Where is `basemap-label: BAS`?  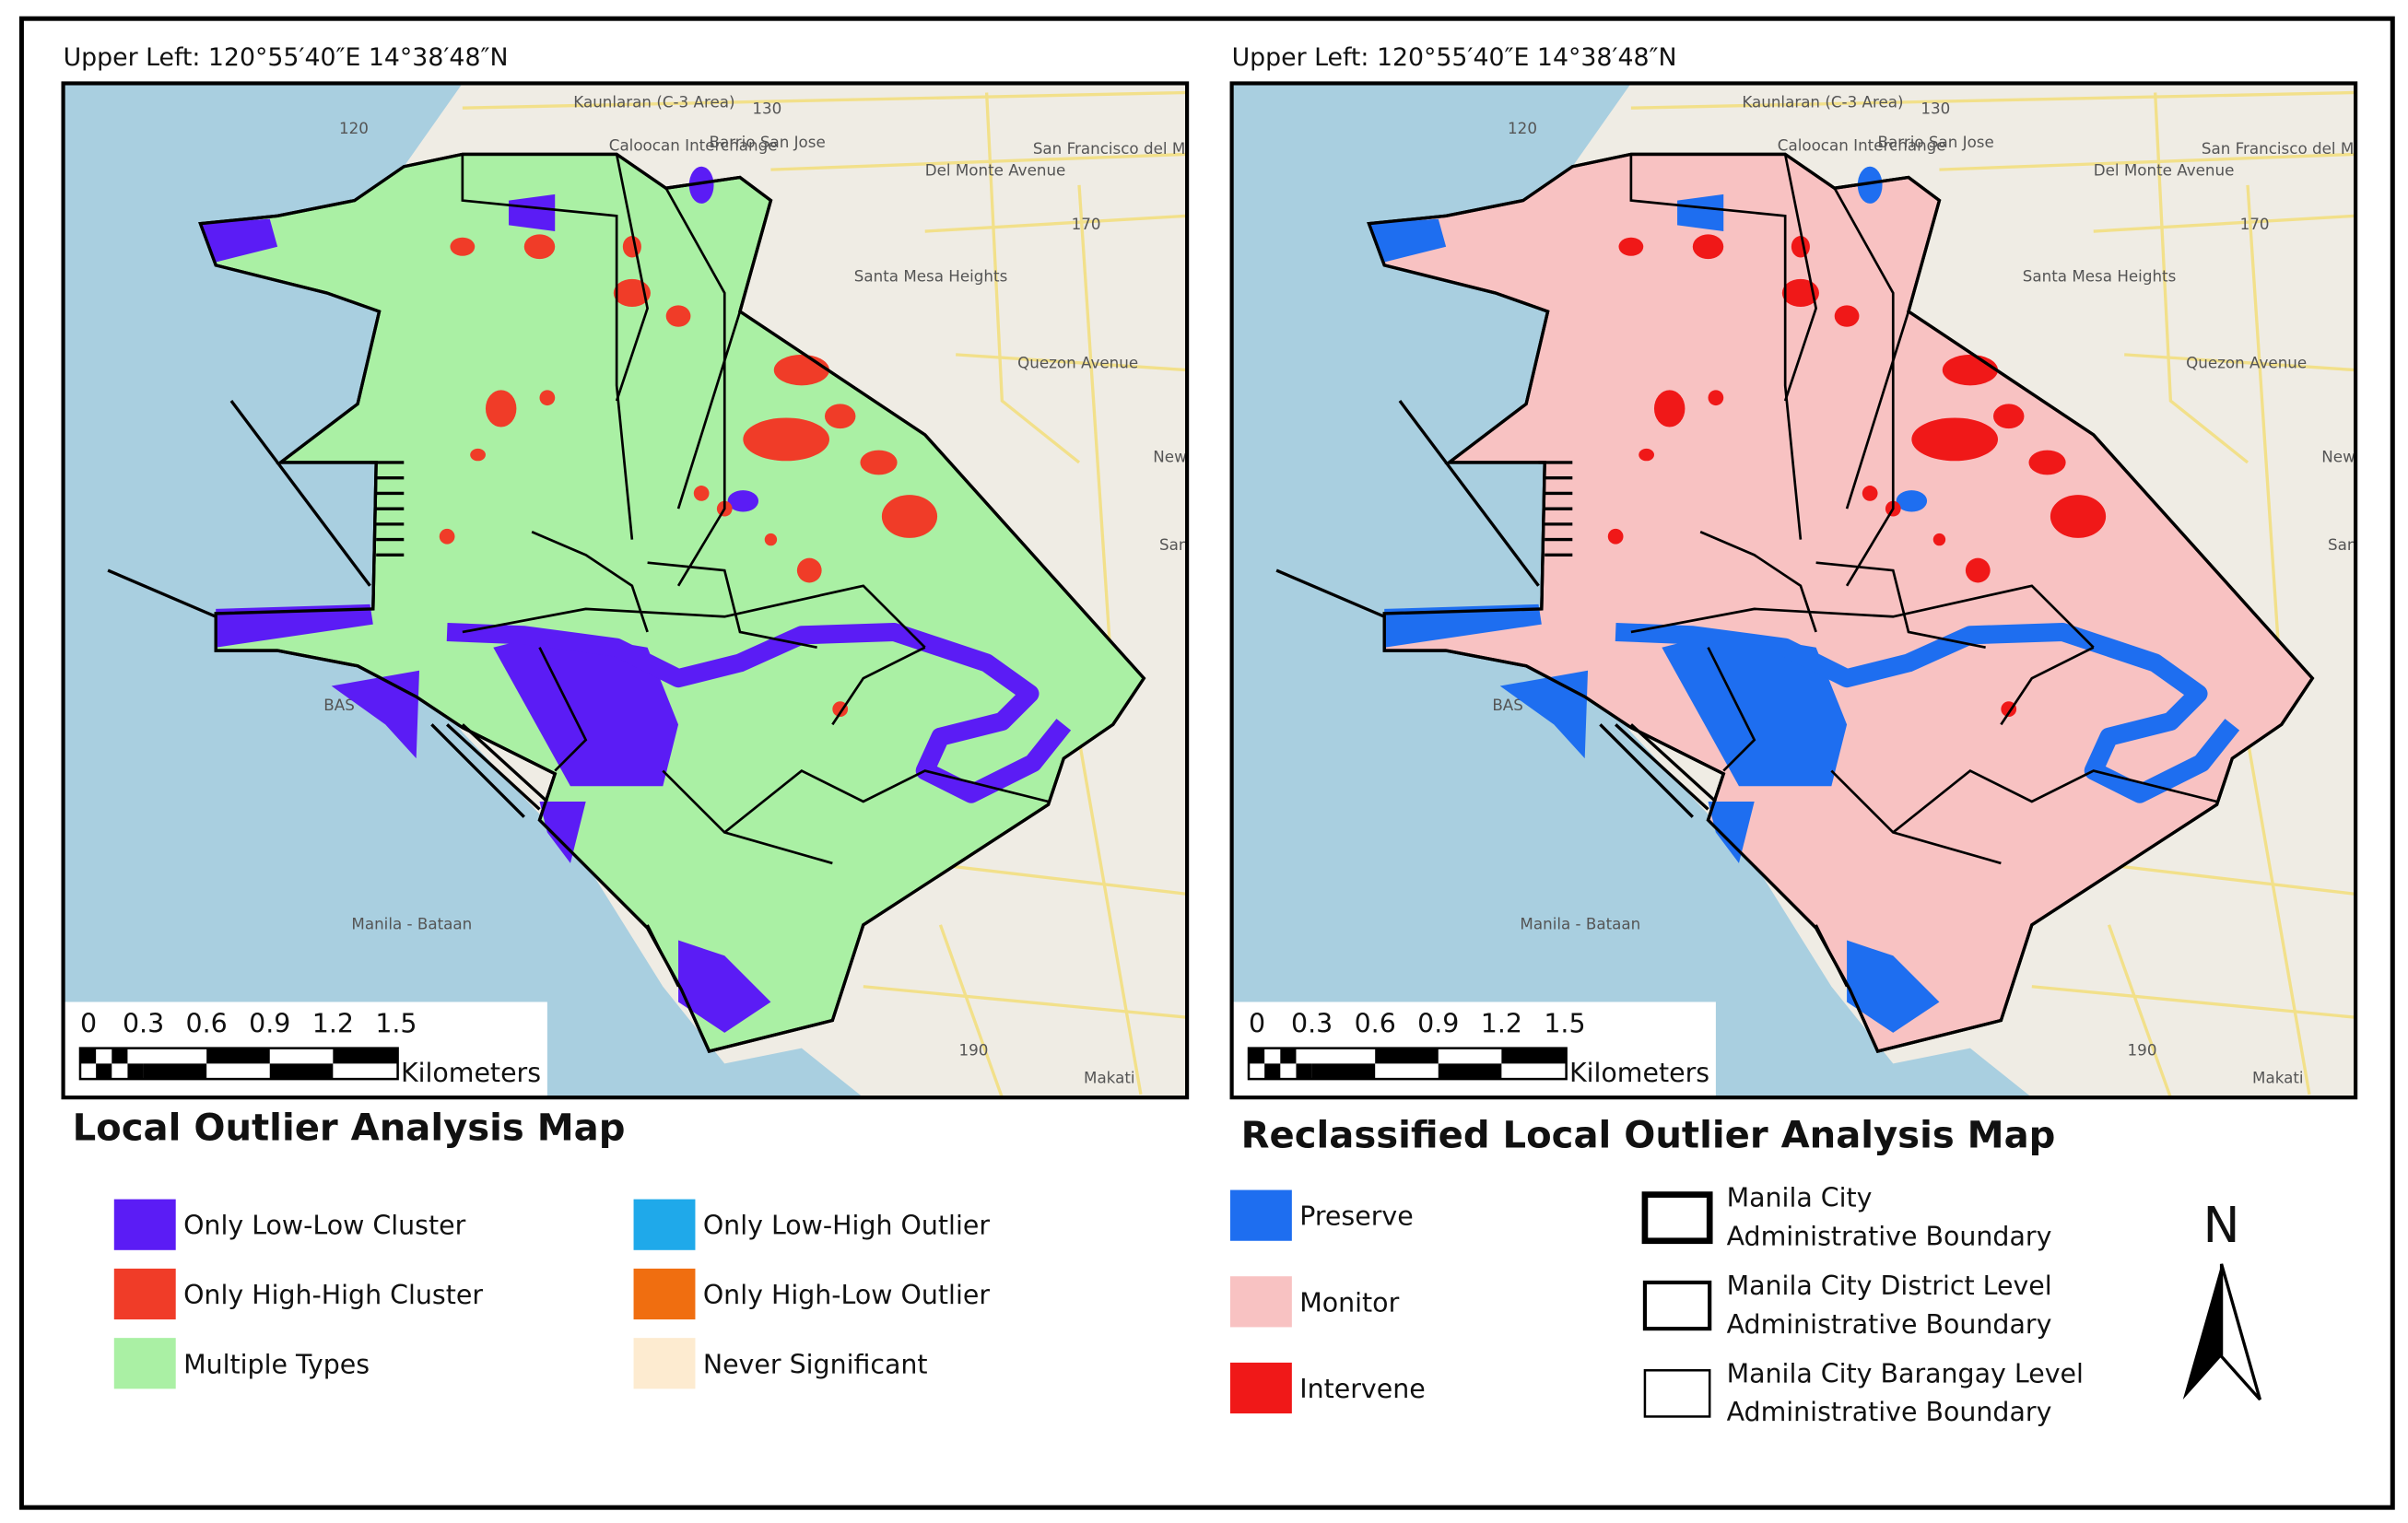 basemap-label: BAS is located at coordinates (1507, 705).